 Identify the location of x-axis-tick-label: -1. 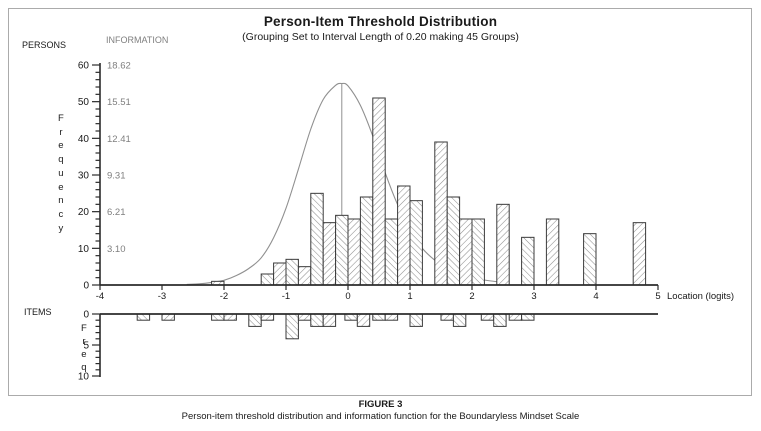
(286, 296).